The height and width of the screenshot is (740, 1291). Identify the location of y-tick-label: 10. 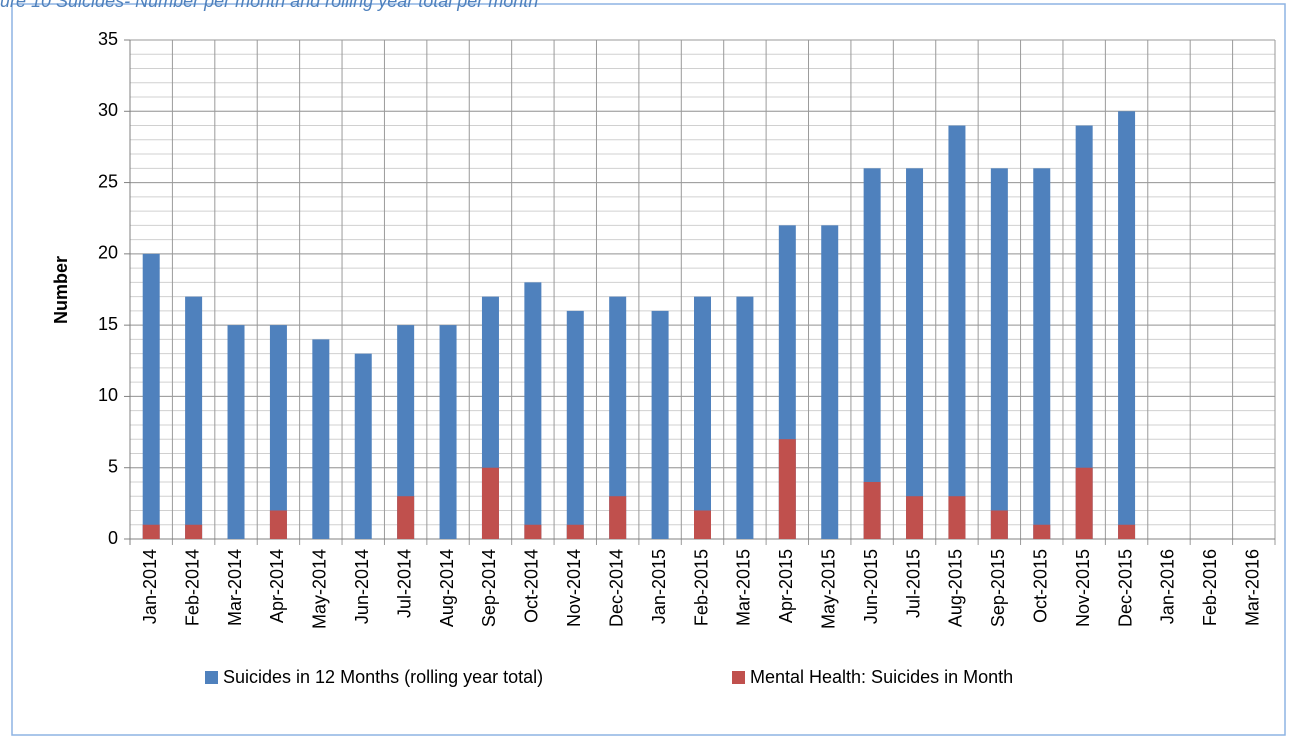
(108, 395).